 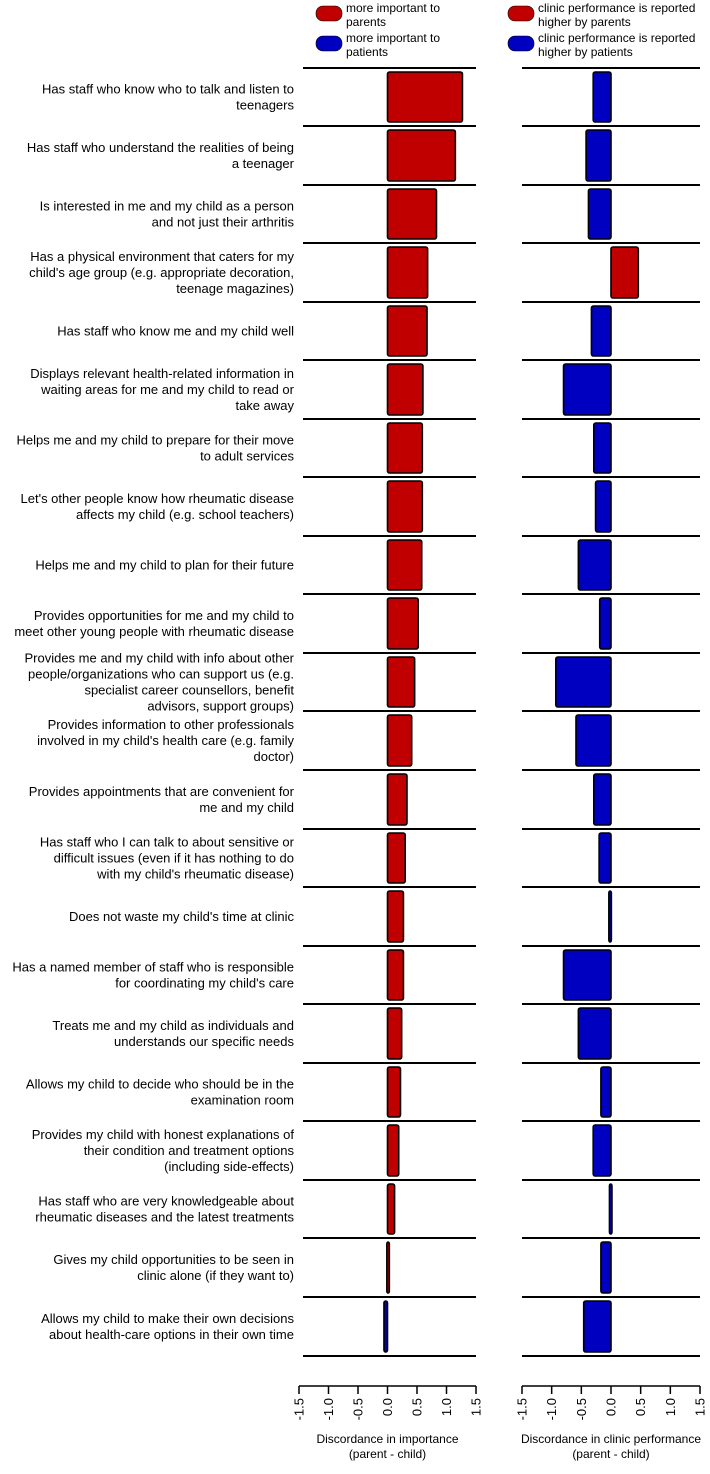 I want to click on category-label-17-line1: examination room, so click(x=242, y=1100).